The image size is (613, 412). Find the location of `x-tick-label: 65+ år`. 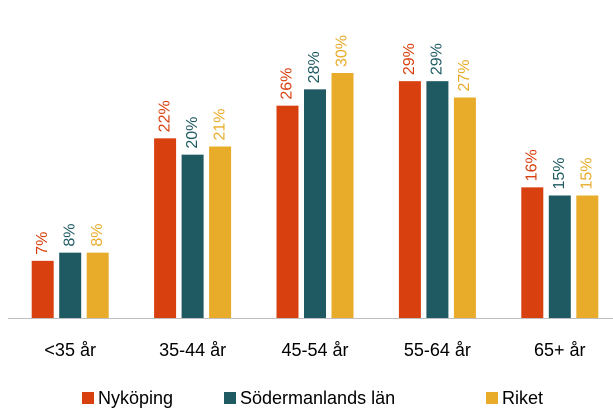

x-tick-label: 65+ år is located at coordinates (560, 350).